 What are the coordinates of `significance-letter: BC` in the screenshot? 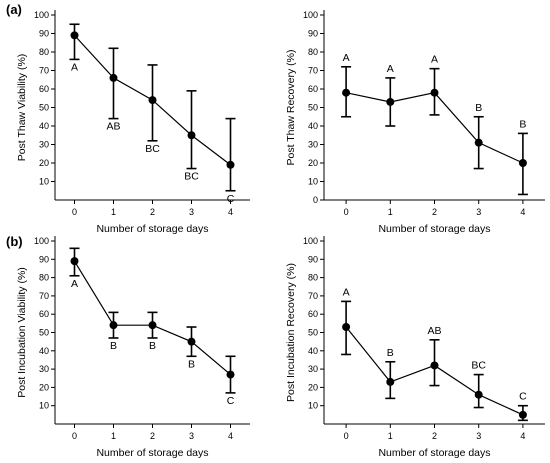 It's located at (478, 366).